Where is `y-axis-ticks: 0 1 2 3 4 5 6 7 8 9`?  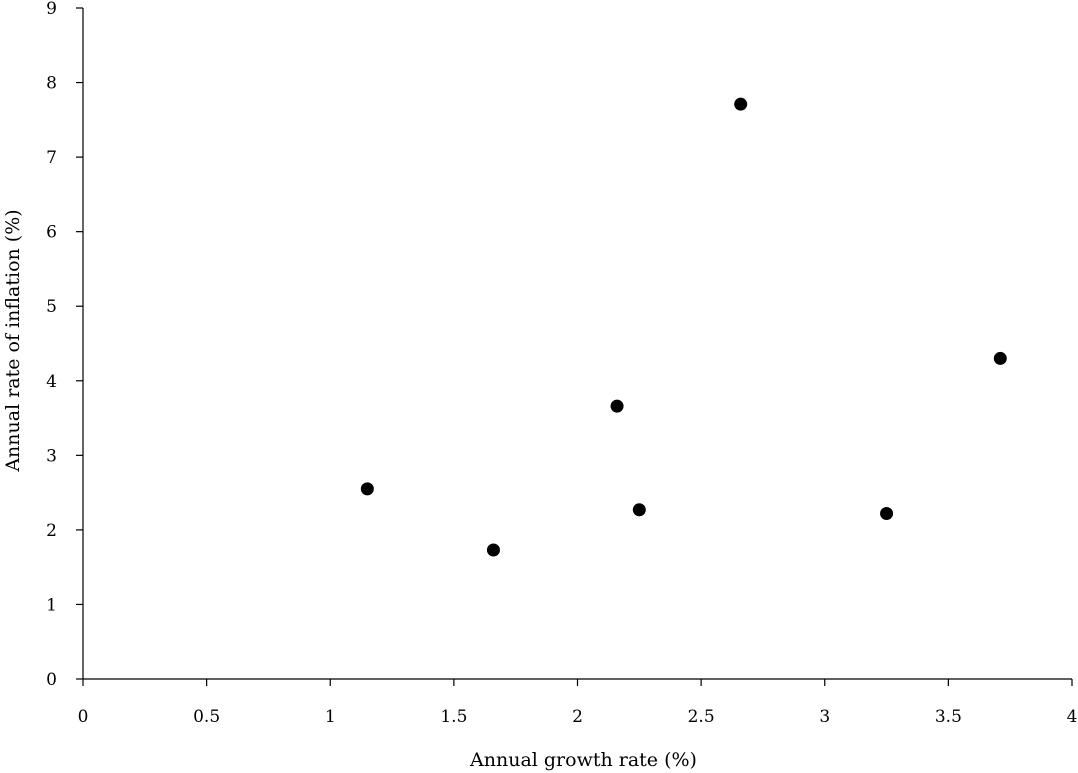 y-axis-ticks: 0 1 2 3 4 5 6 7 8 9 is located at coordinates (64, 345).